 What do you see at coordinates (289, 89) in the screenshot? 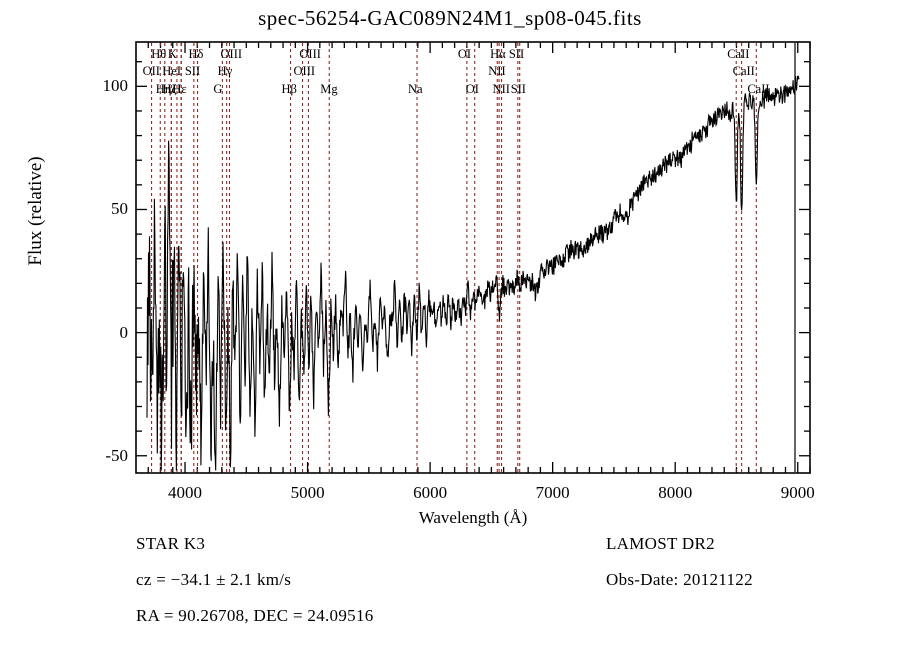
I see `spectral-line-label: Hβ` at bounding box center [289, 89].